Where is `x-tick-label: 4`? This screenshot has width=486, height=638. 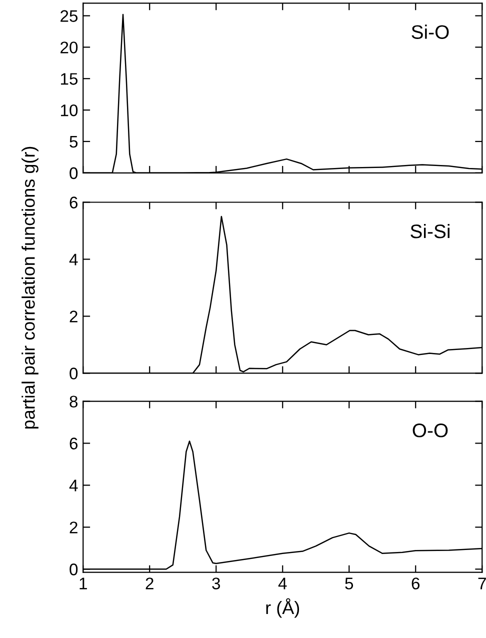 x-tick-label: 4 is located at coordinates (282, 584).